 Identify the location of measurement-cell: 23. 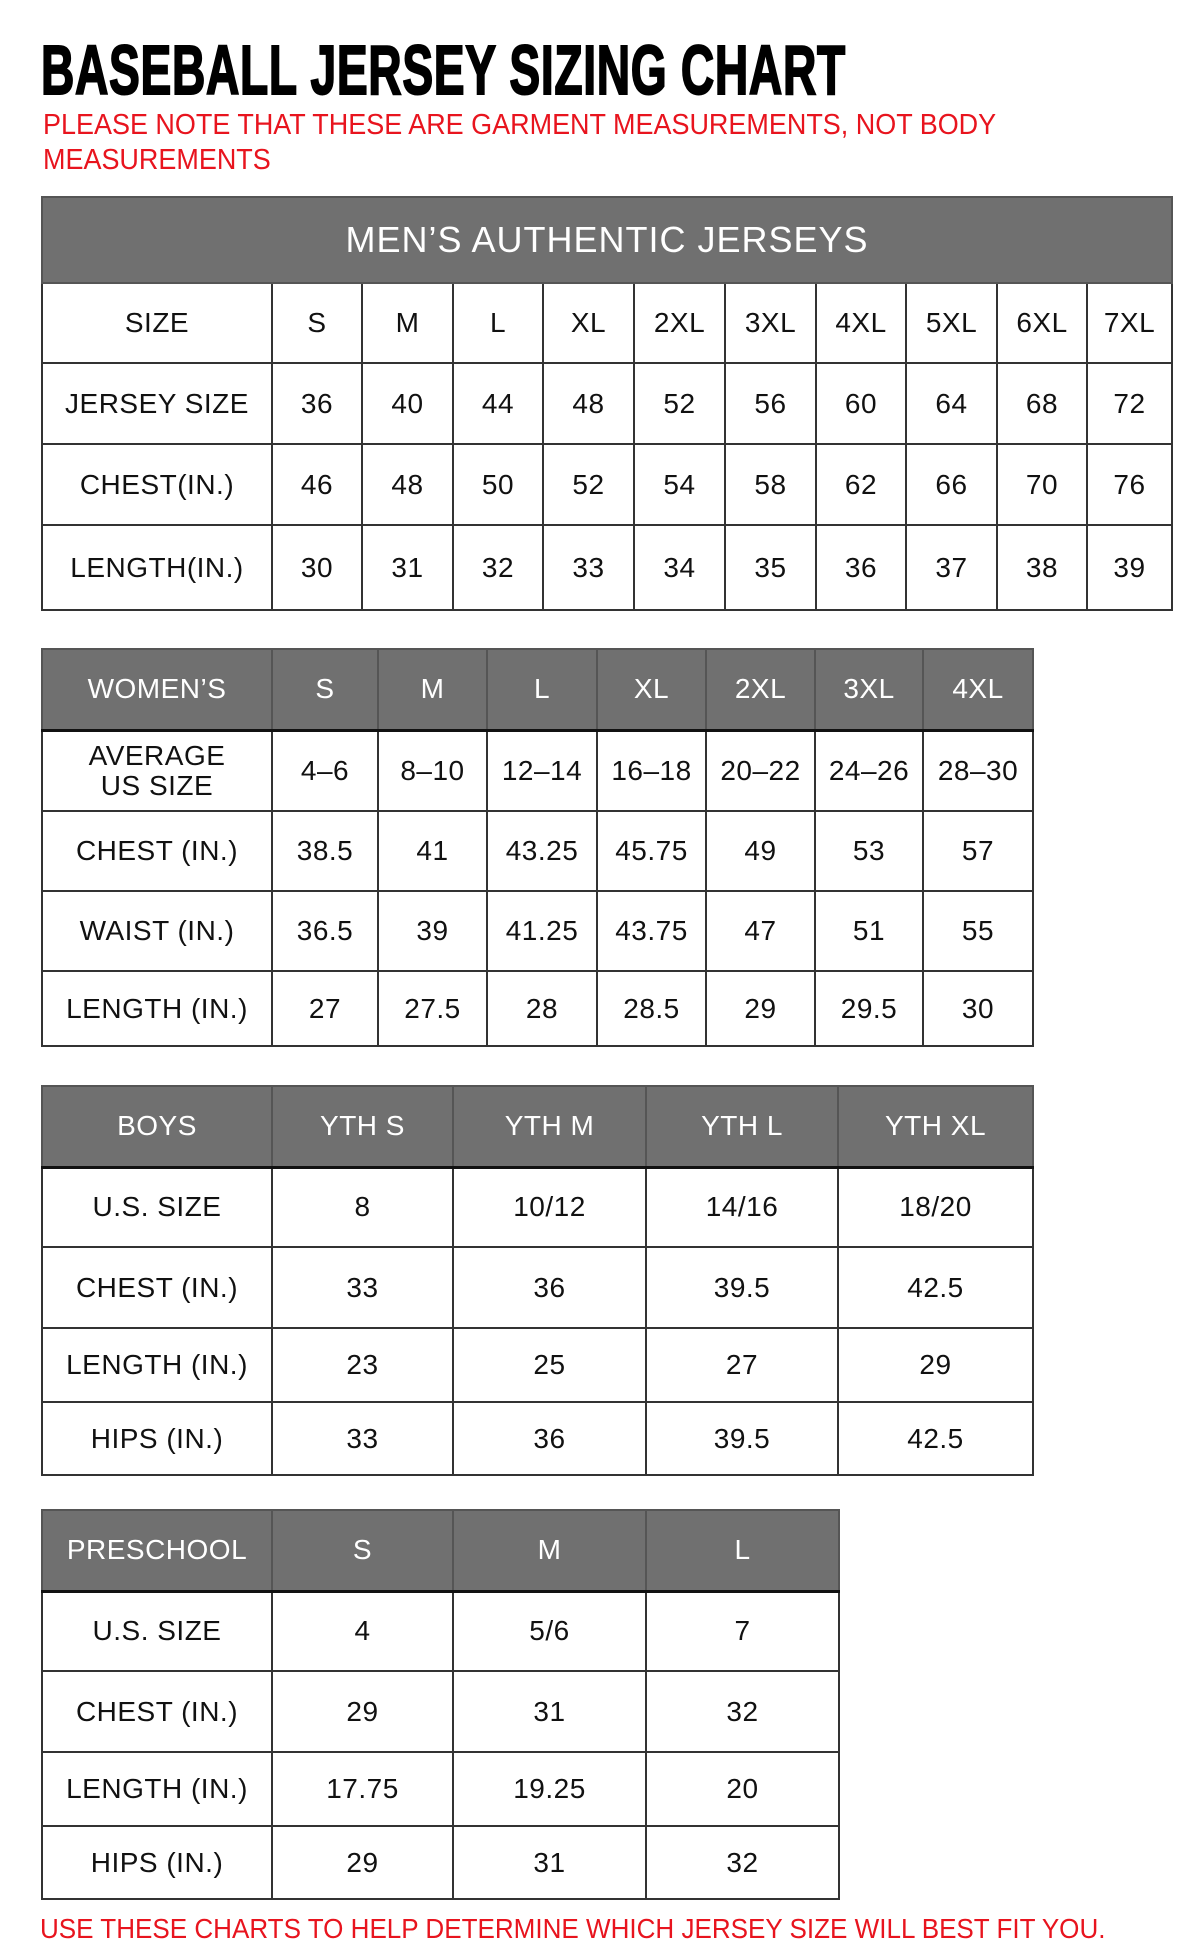
(362, 1365).